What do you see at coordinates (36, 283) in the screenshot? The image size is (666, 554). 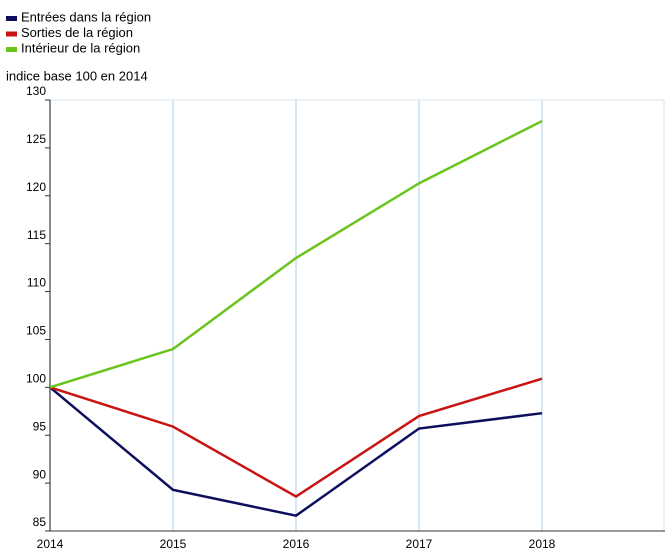 I see `y-tick-label: 110` at bounding box center [36, 283].